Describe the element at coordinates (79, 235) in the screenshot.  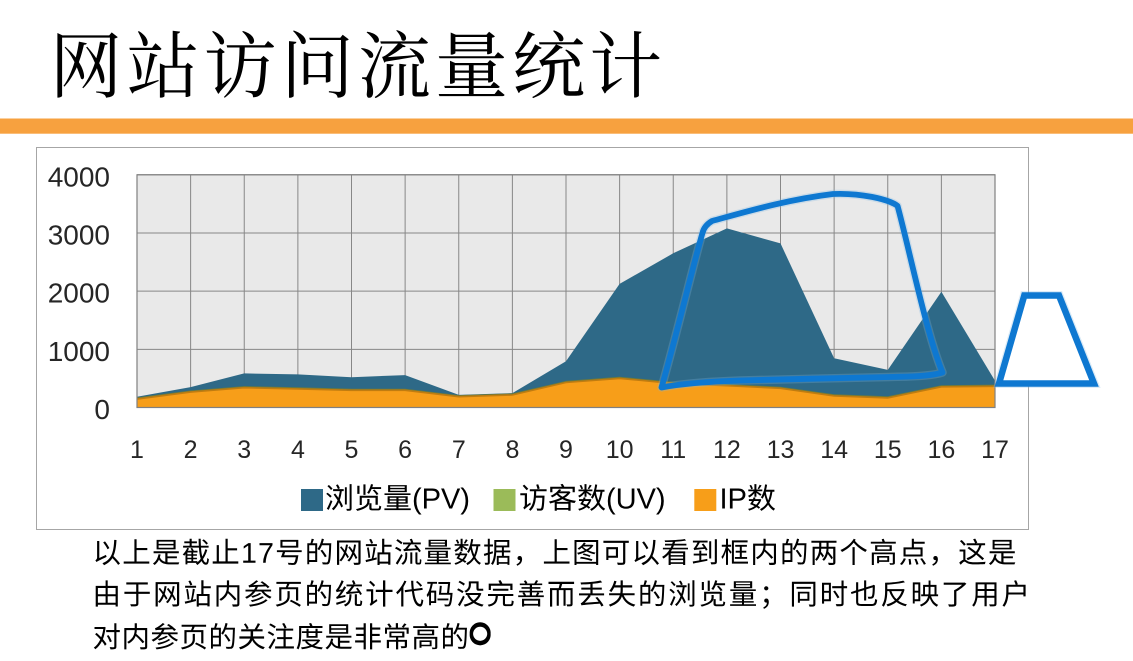
I see `svg-text: 3000` at that location.